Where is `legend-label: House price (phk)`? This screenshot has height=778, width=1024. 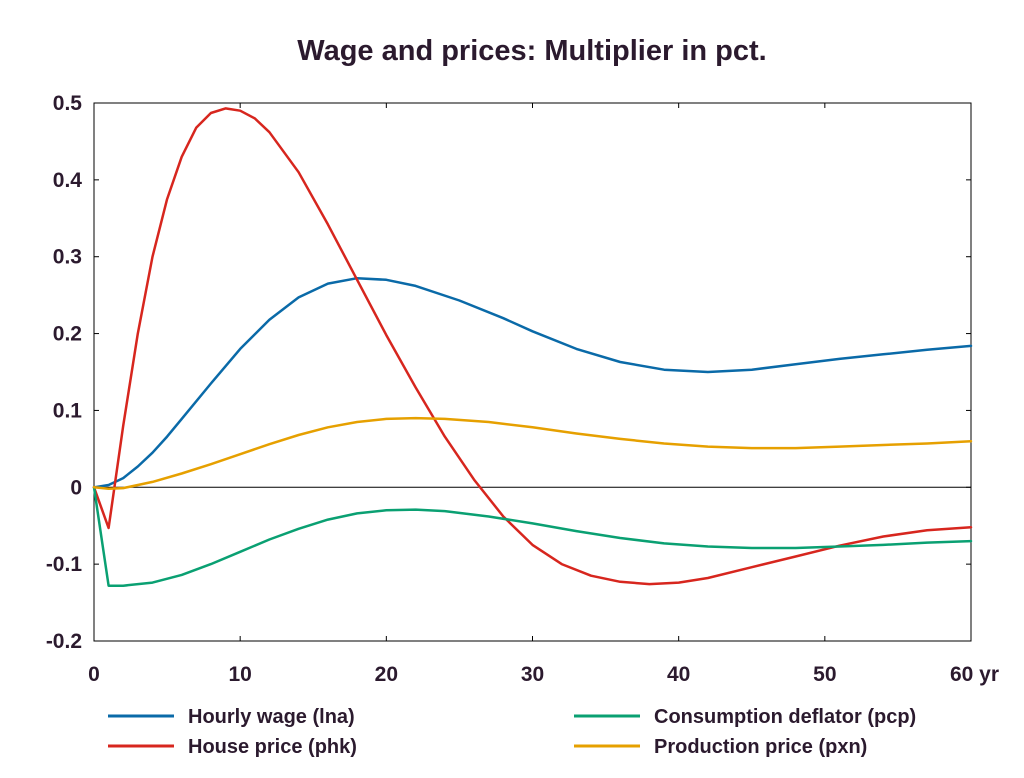 legend-label: House price (phk) is located at coordinates (272, 747).